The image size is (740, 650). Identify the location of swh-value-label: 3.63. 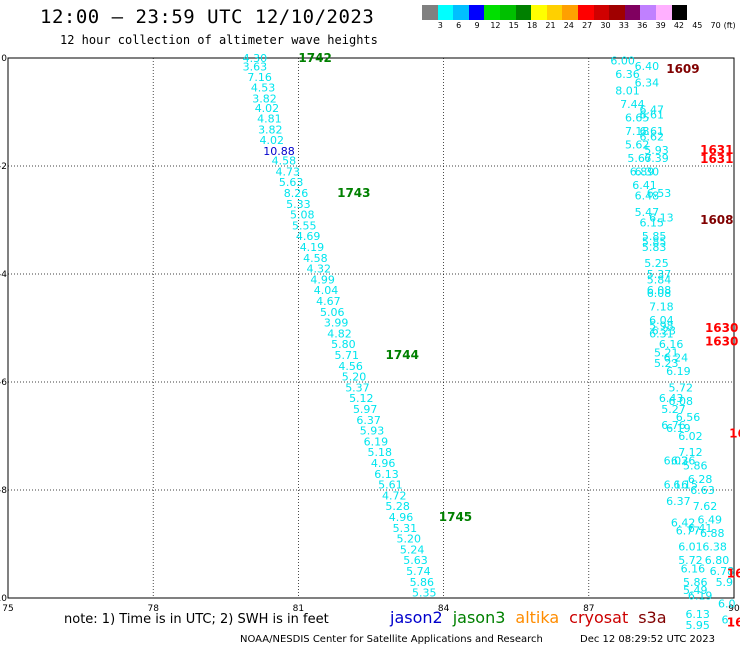
(255, 67).